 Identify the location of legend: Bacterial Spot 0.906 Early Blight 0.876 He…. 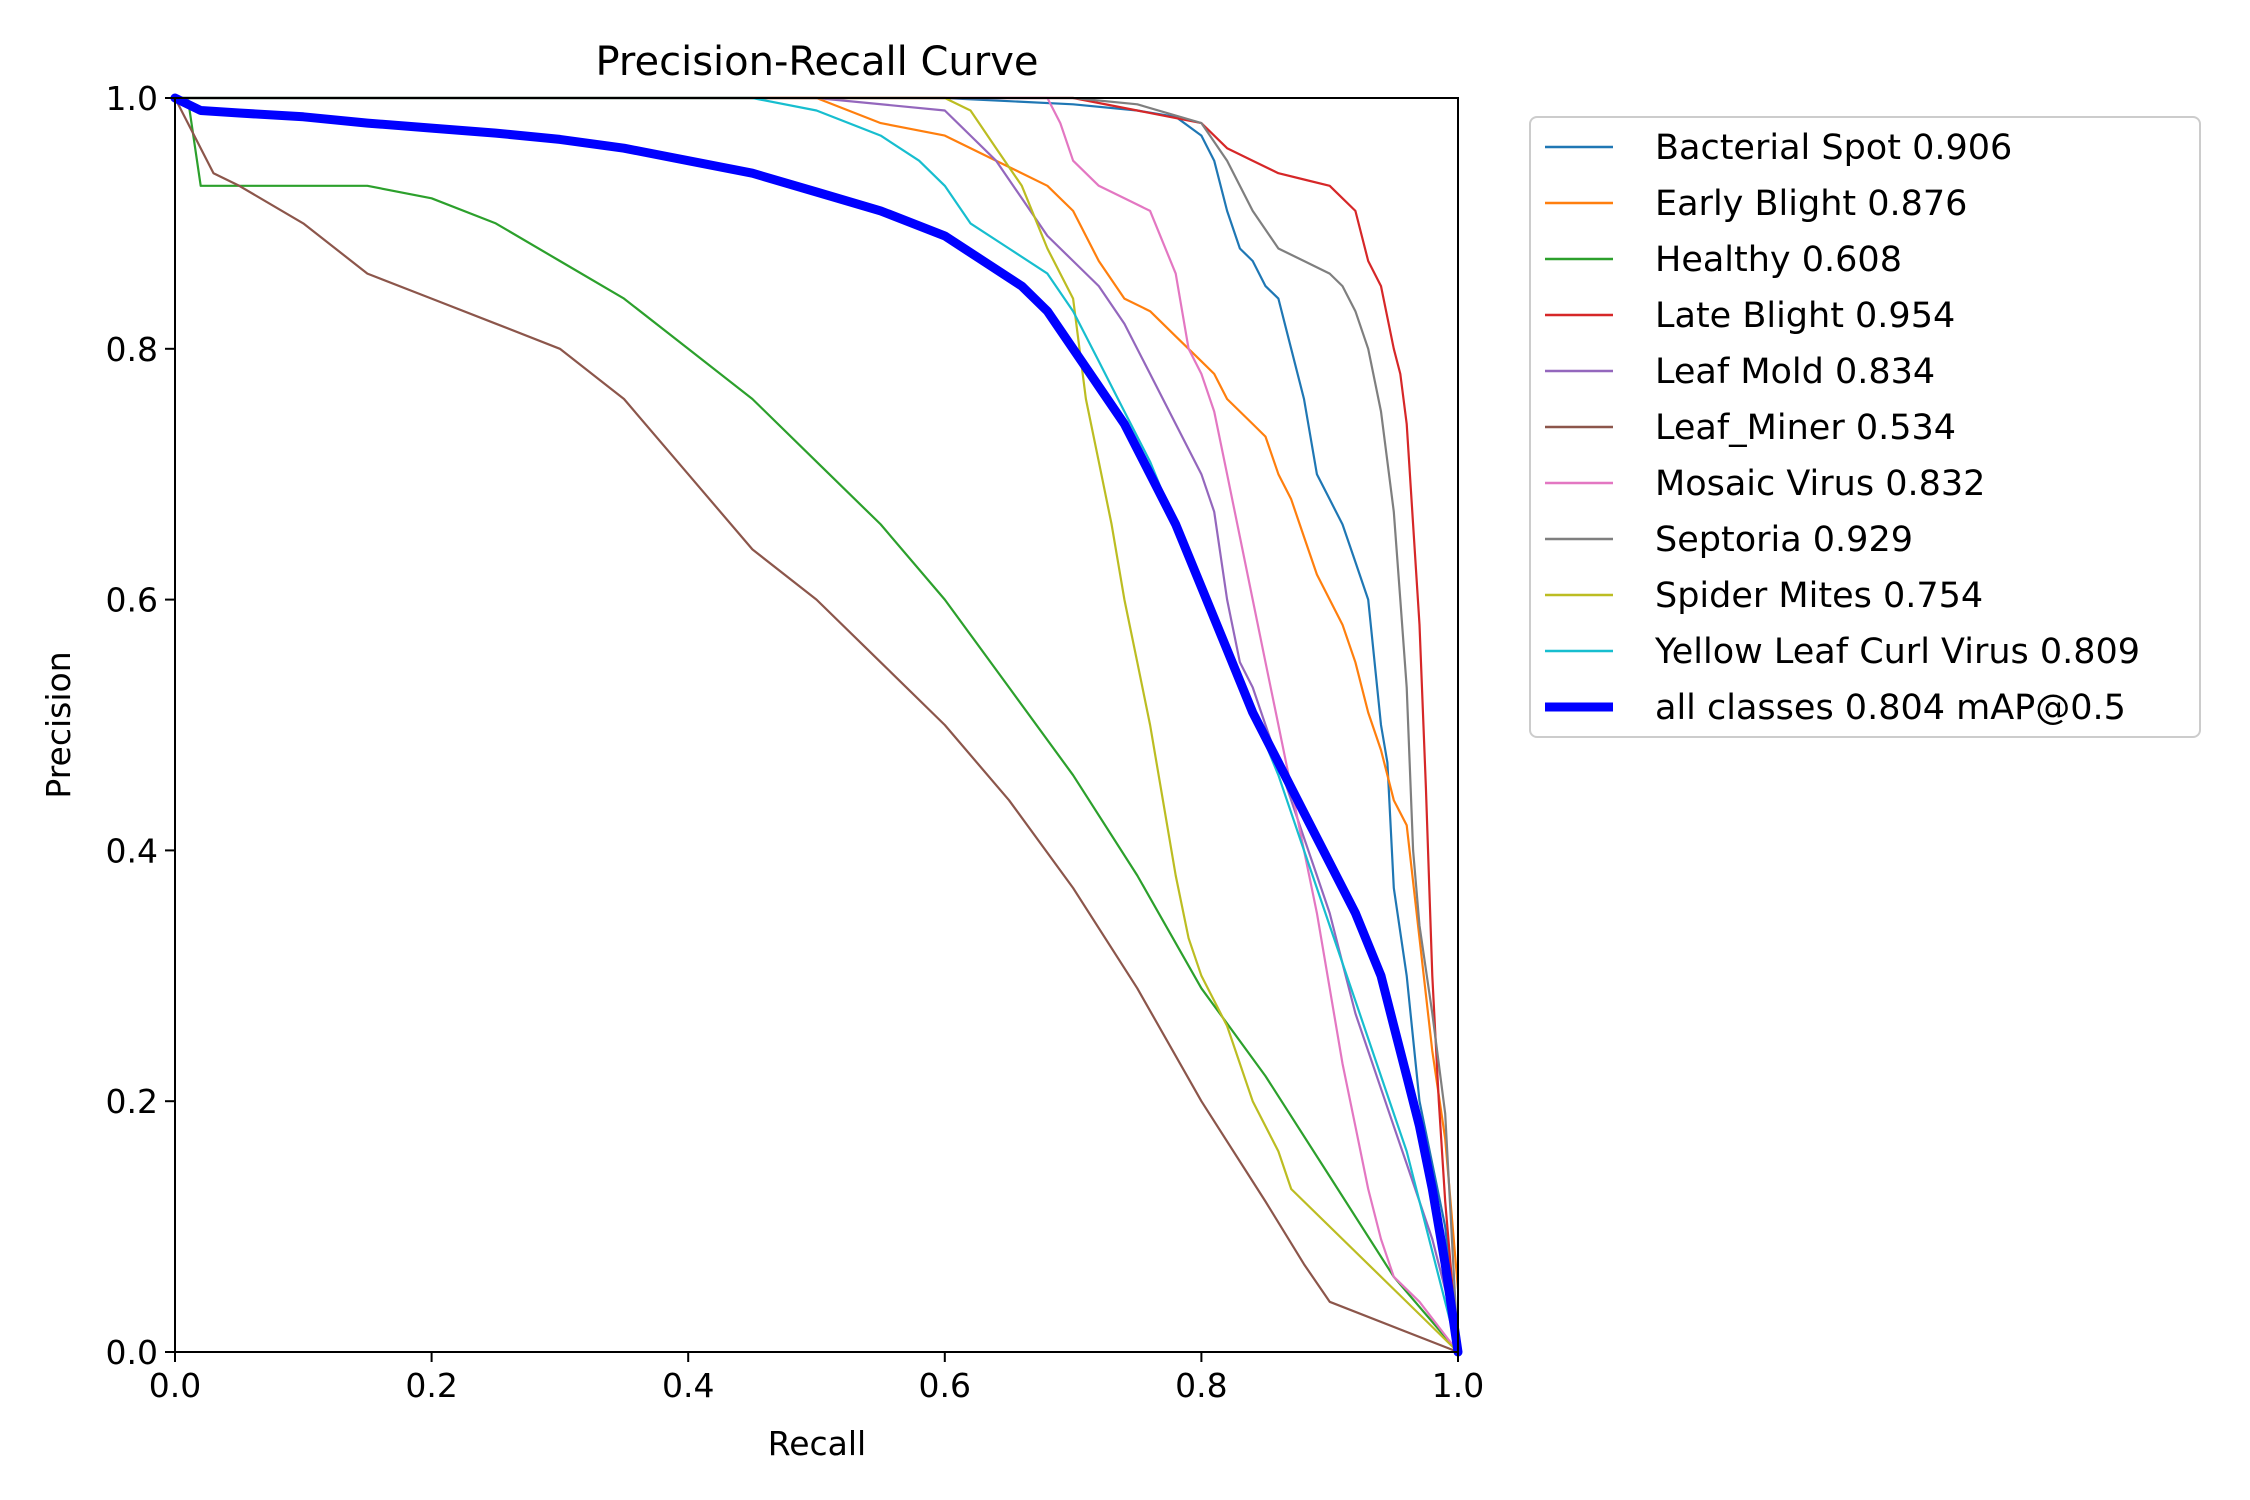
(1865, 427).